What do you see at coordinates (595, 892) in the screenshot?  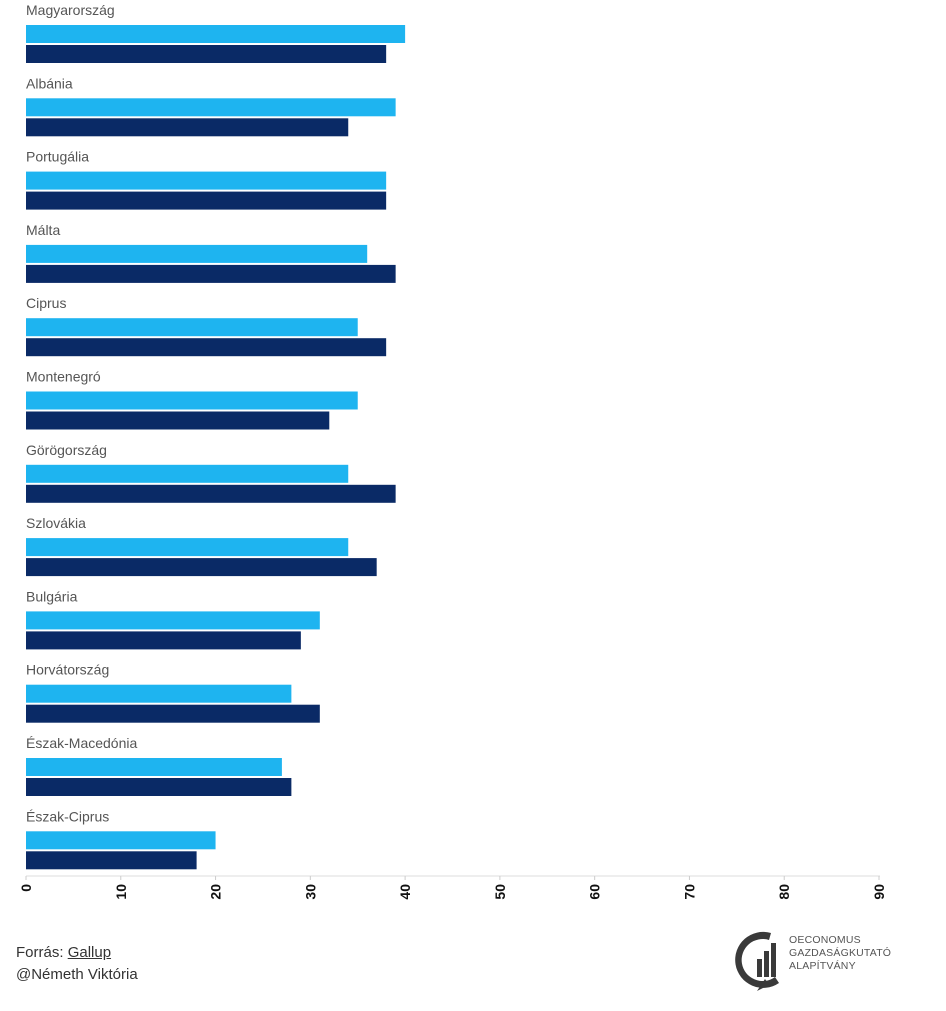 I see `x-tick-label: 60` at bounding box center [595, 892].